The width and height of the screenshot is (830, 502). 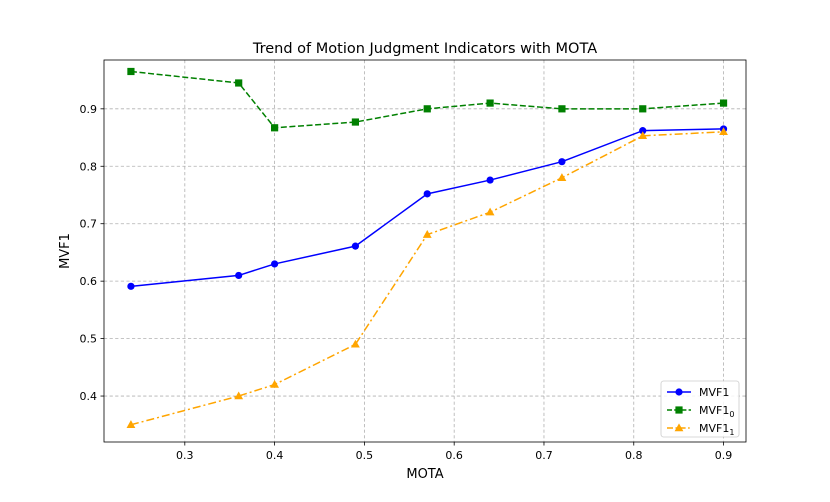 What do you see at coordinates (634, 455) in the screenshot?
I see `x-tick-label: 0.8` at bounding box center [634, 455].